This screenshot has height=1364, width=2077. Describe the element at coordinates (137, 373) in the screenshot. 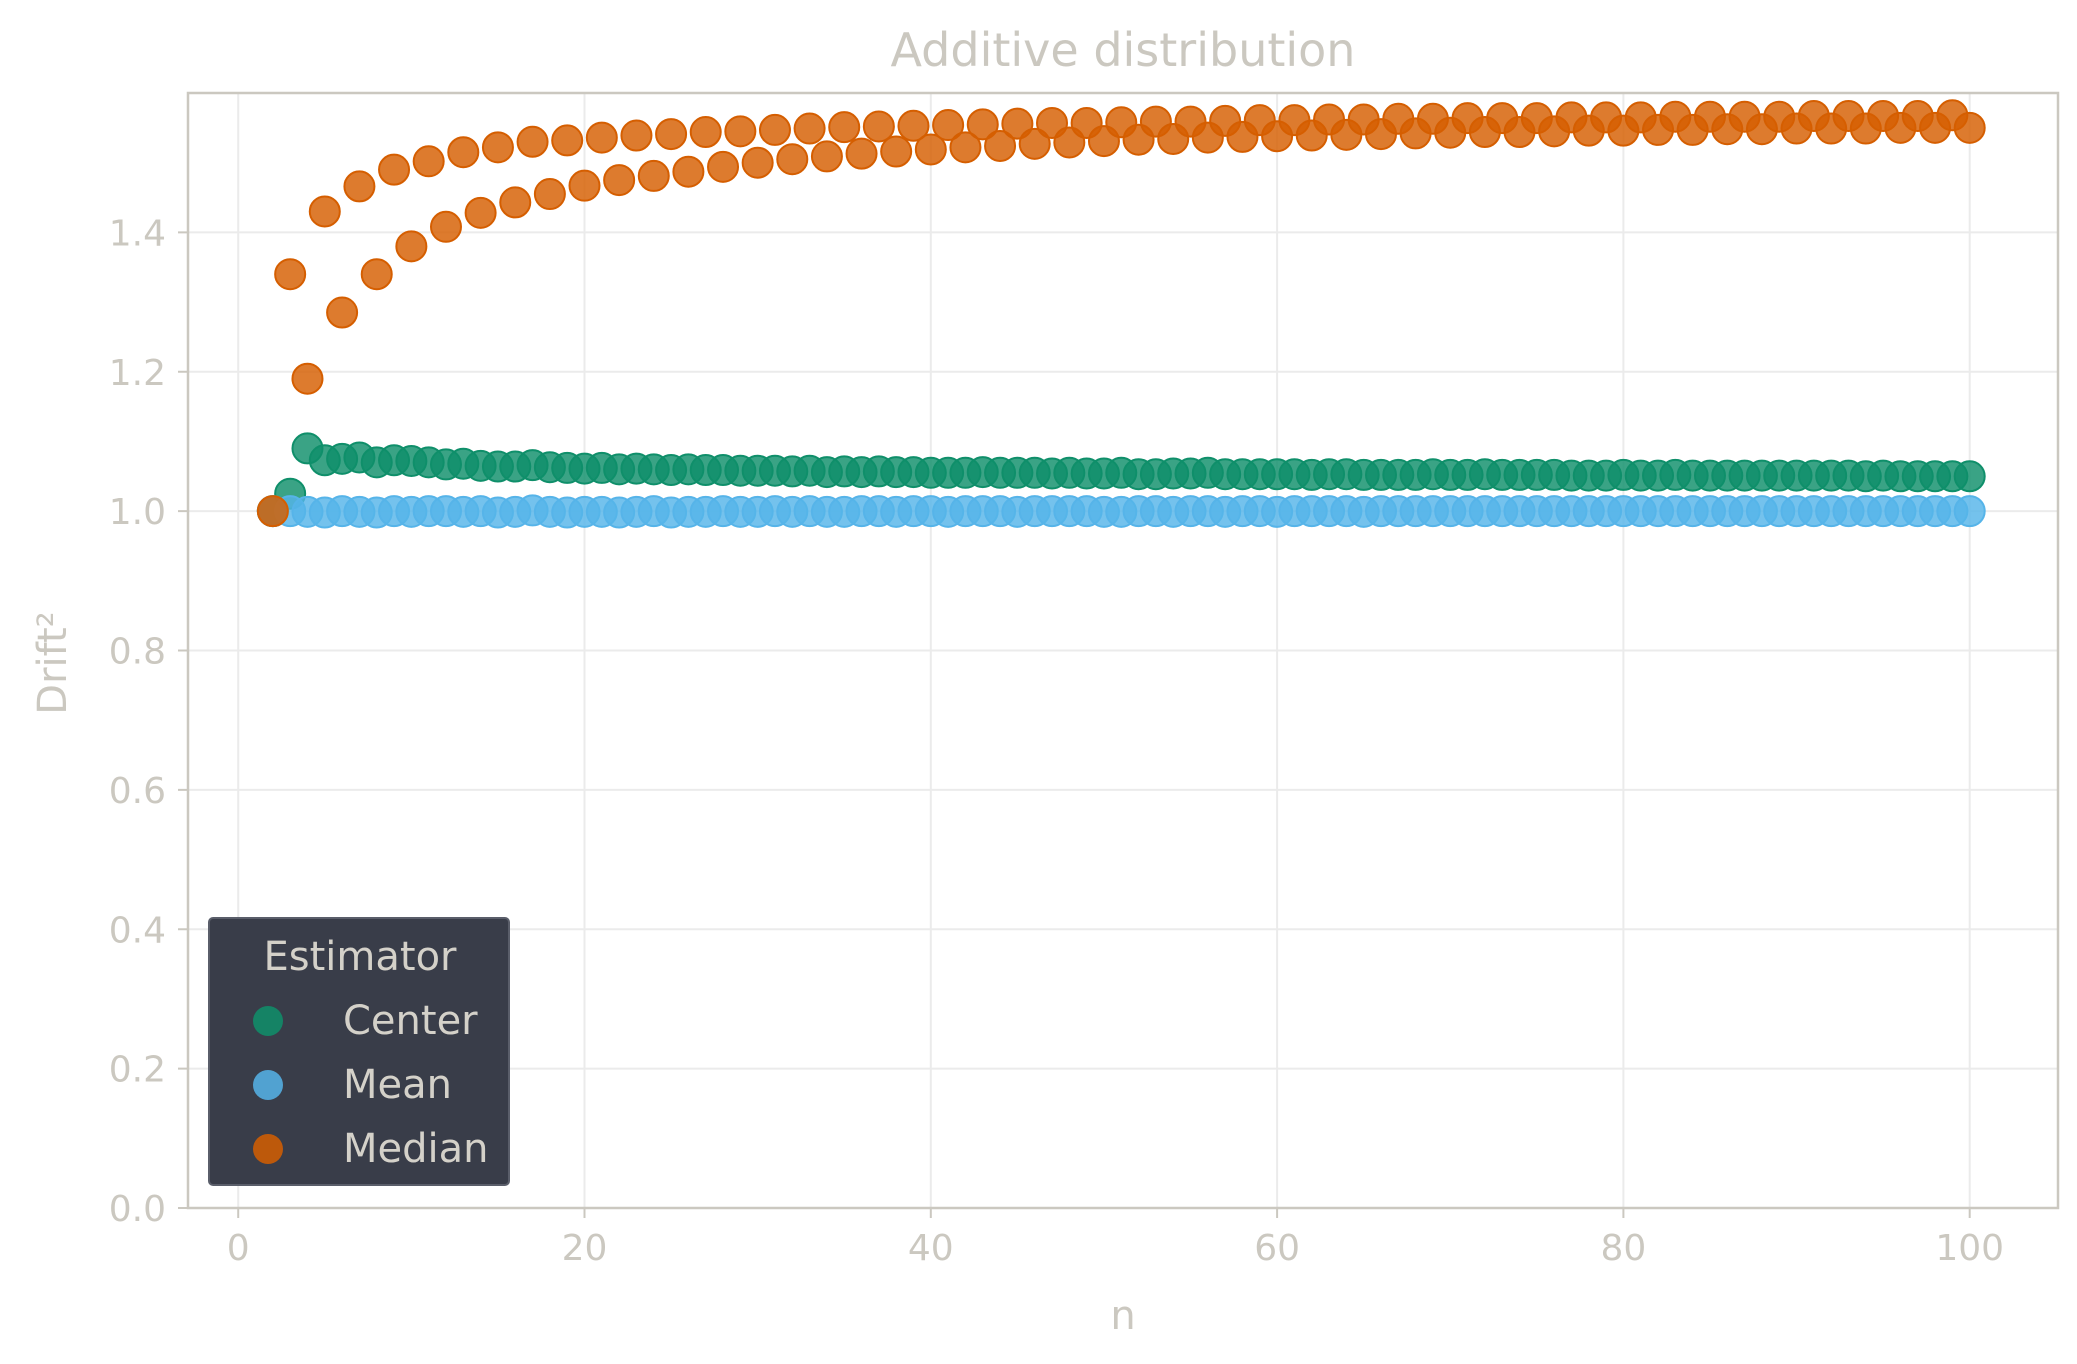

I see `y-tick-label: 1.2` at that location.